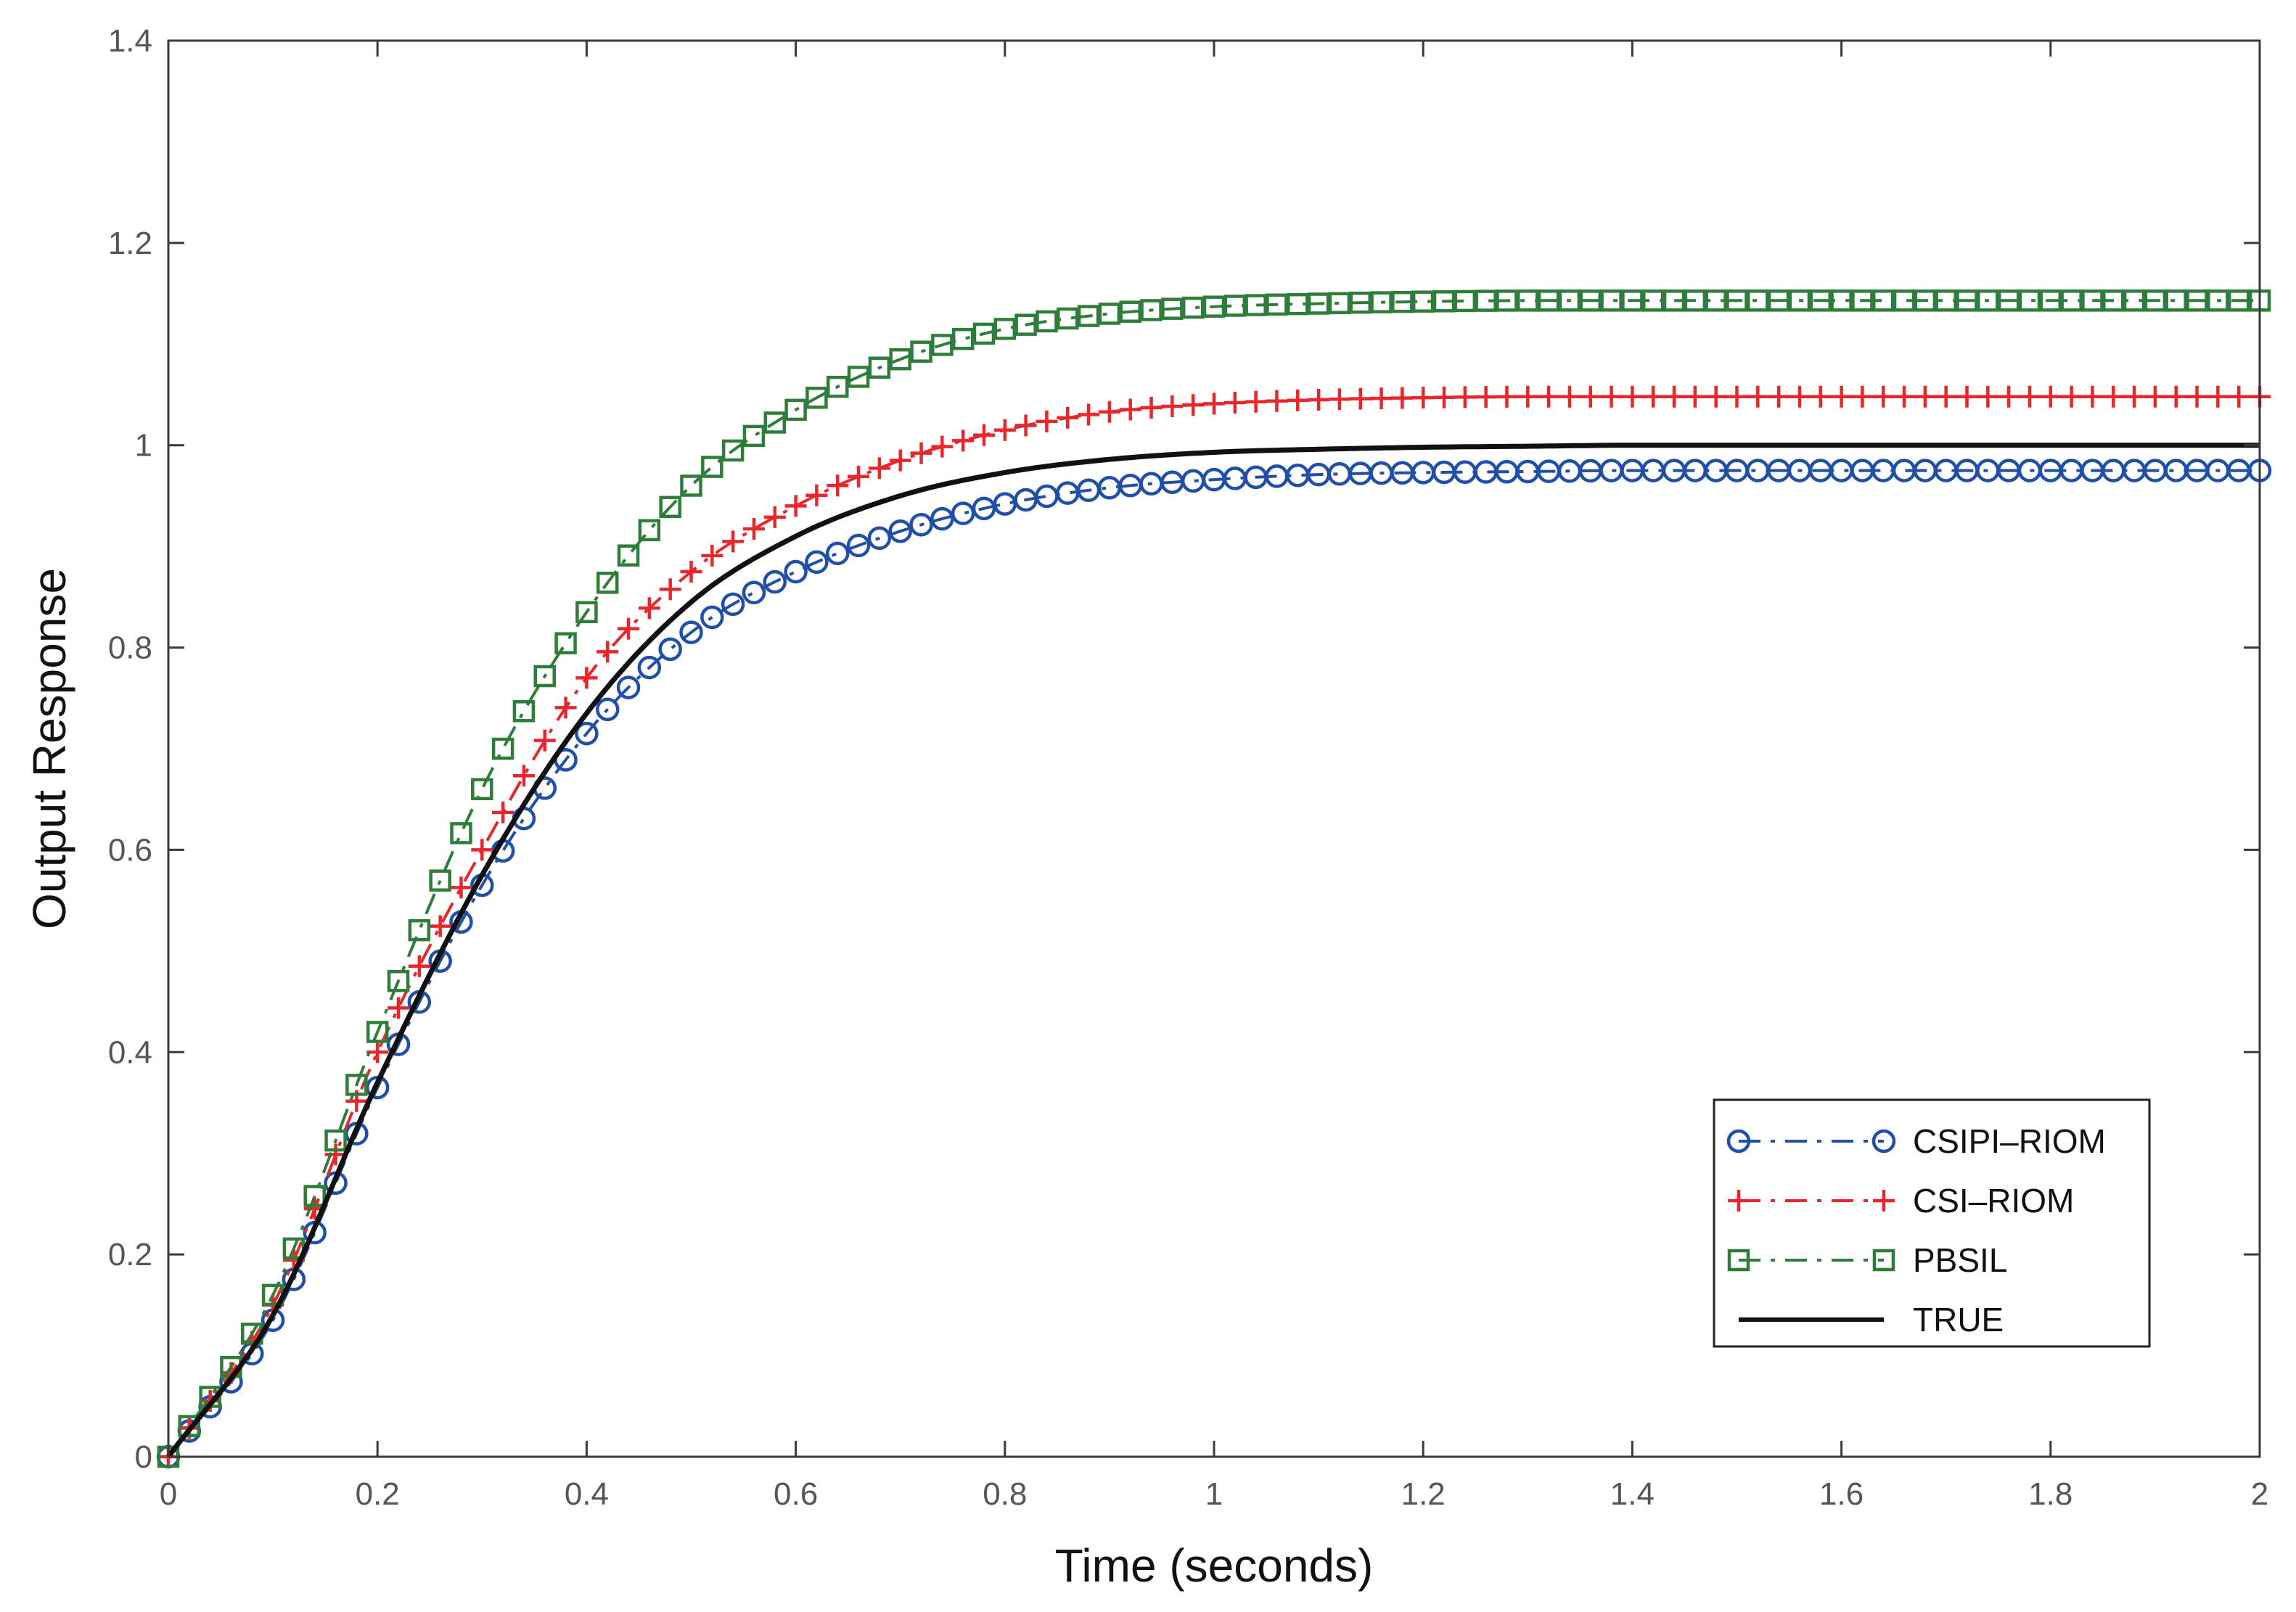 This screenshot has width=2296, height=1612. I want to click on x-tick-label: 0.6, so click(796, 1494).